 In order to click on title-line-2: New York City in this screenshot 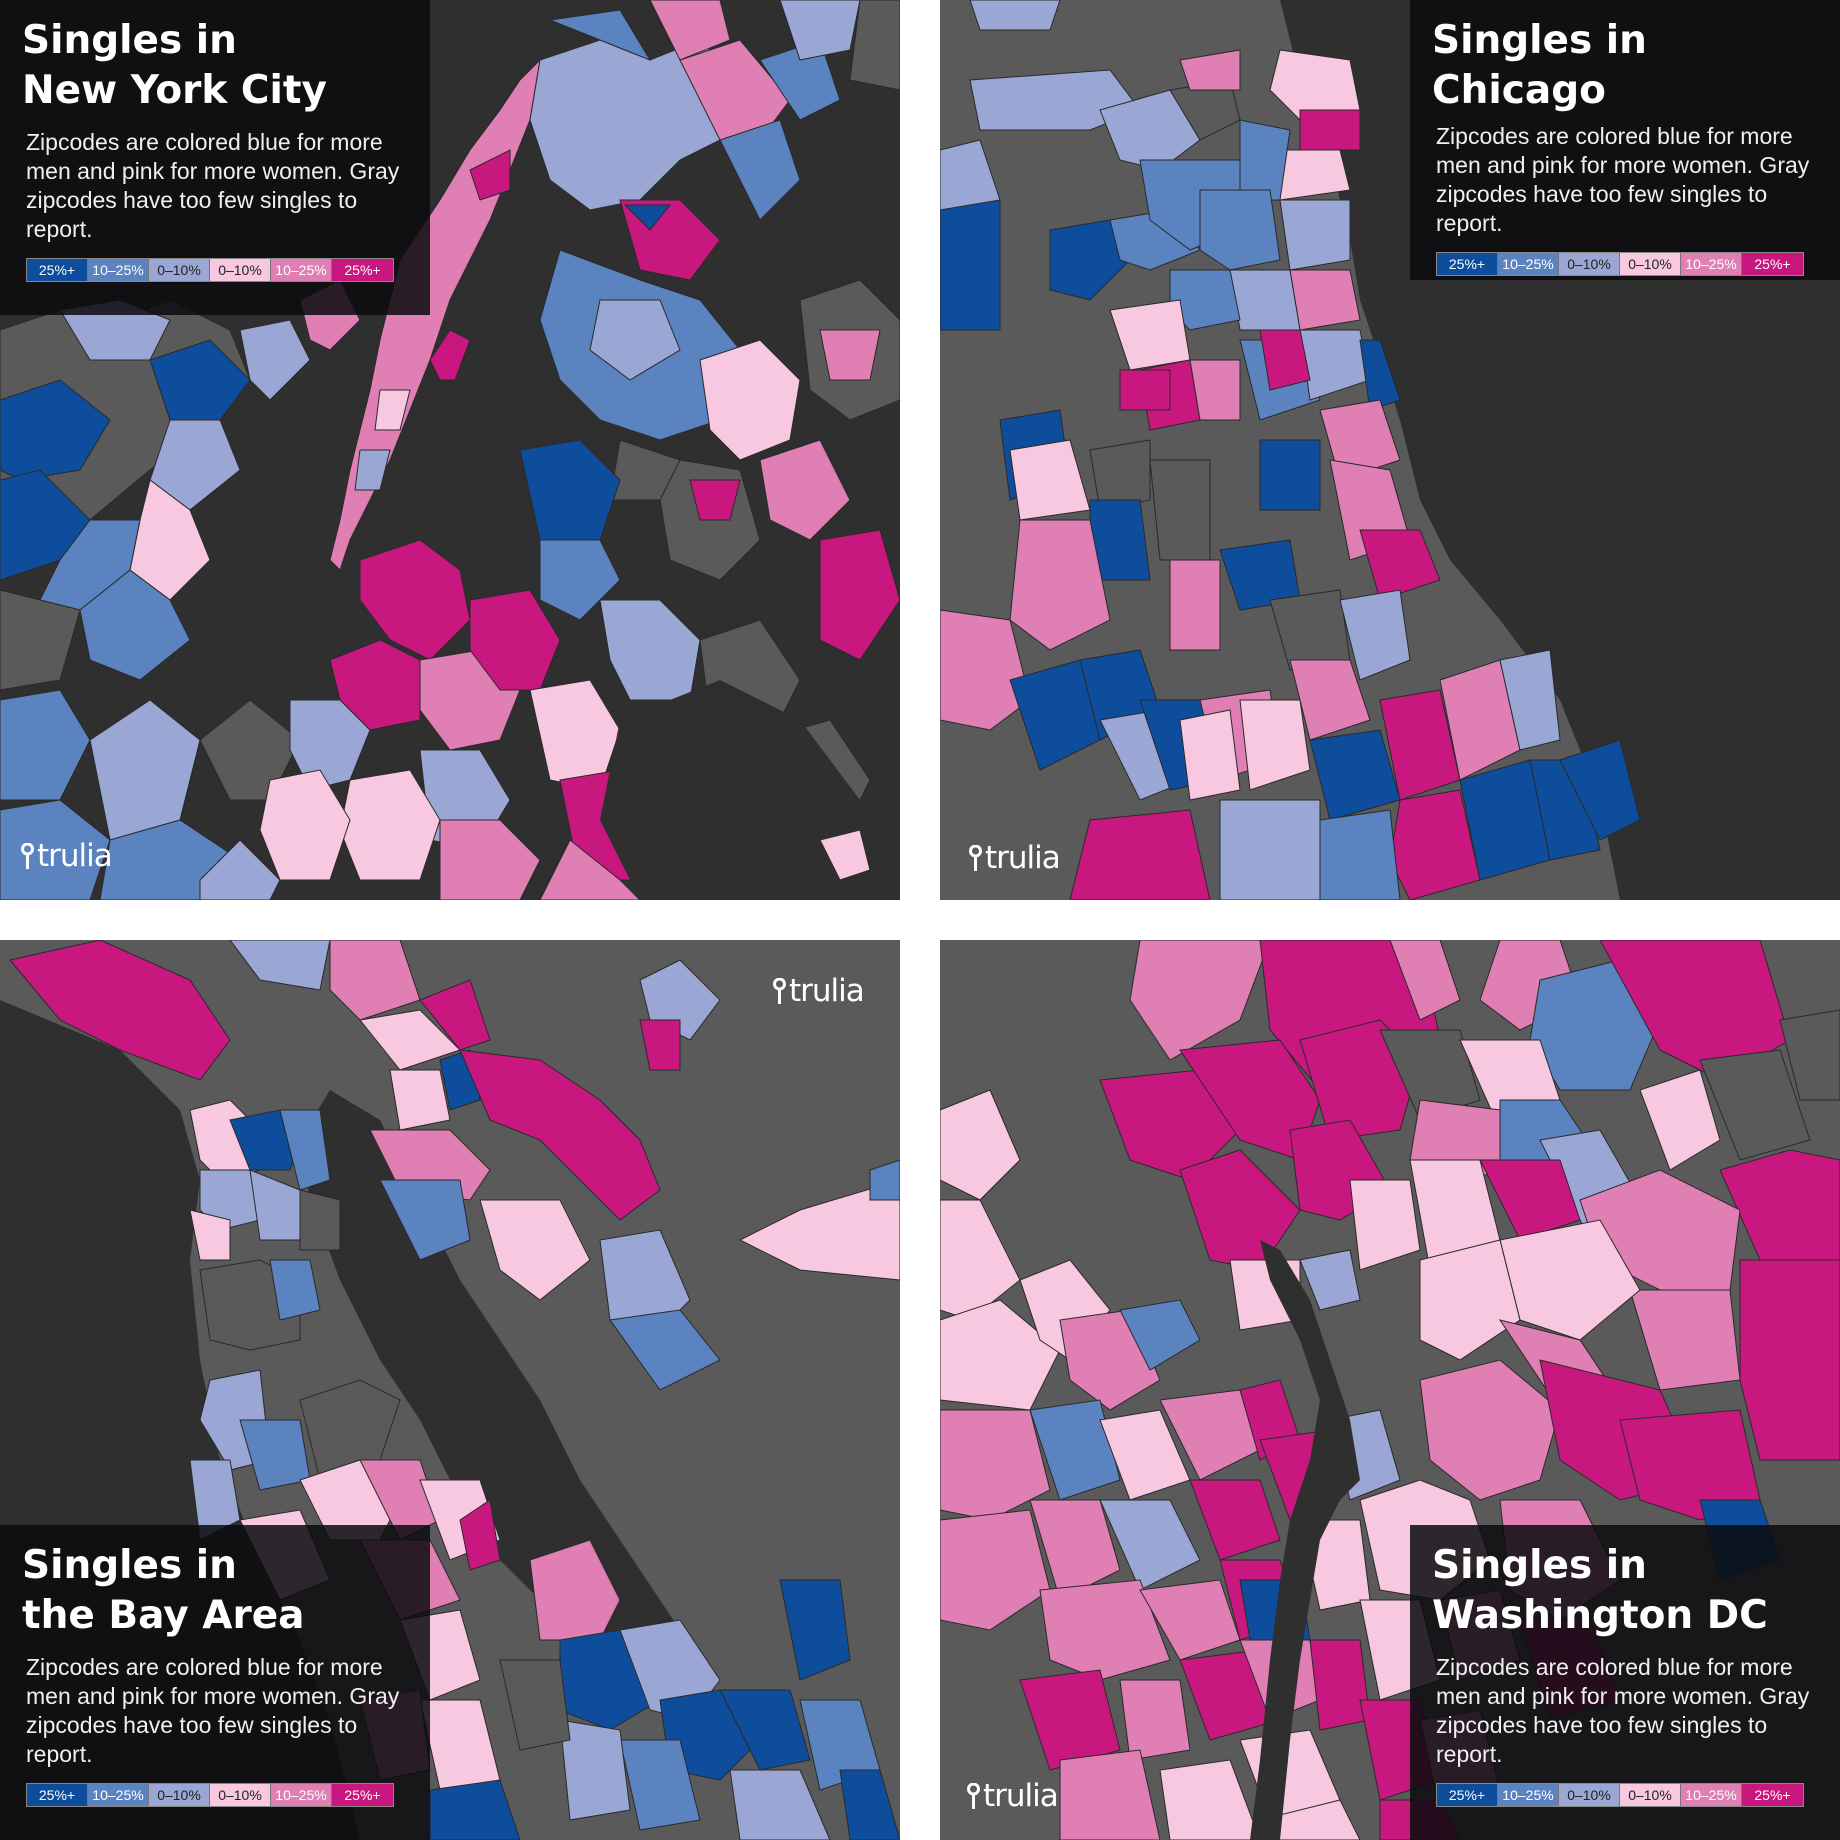, I will do `click(174, 90)`.